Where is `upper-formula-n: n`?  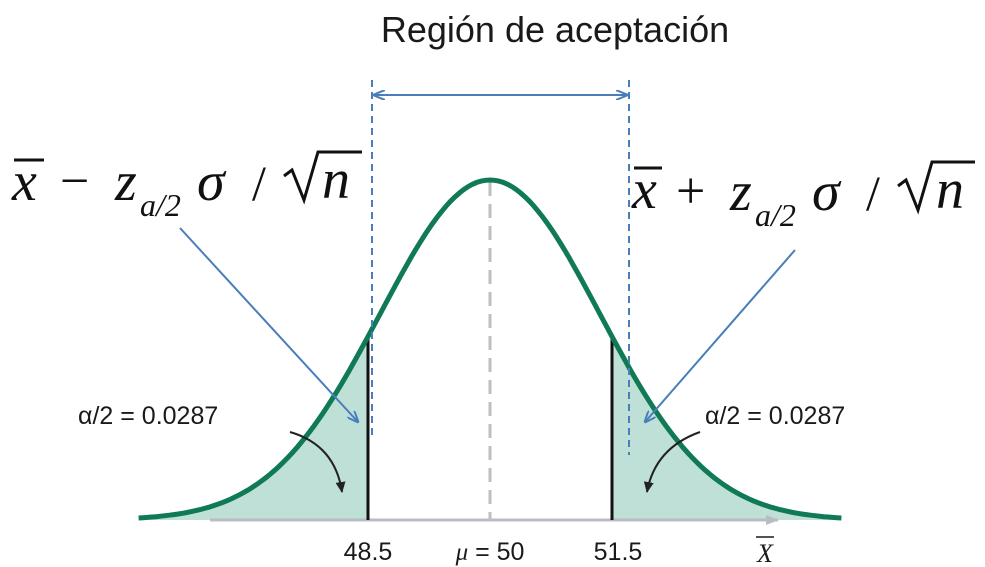 upper-formula-n: n is located at coordinates (950, 190).